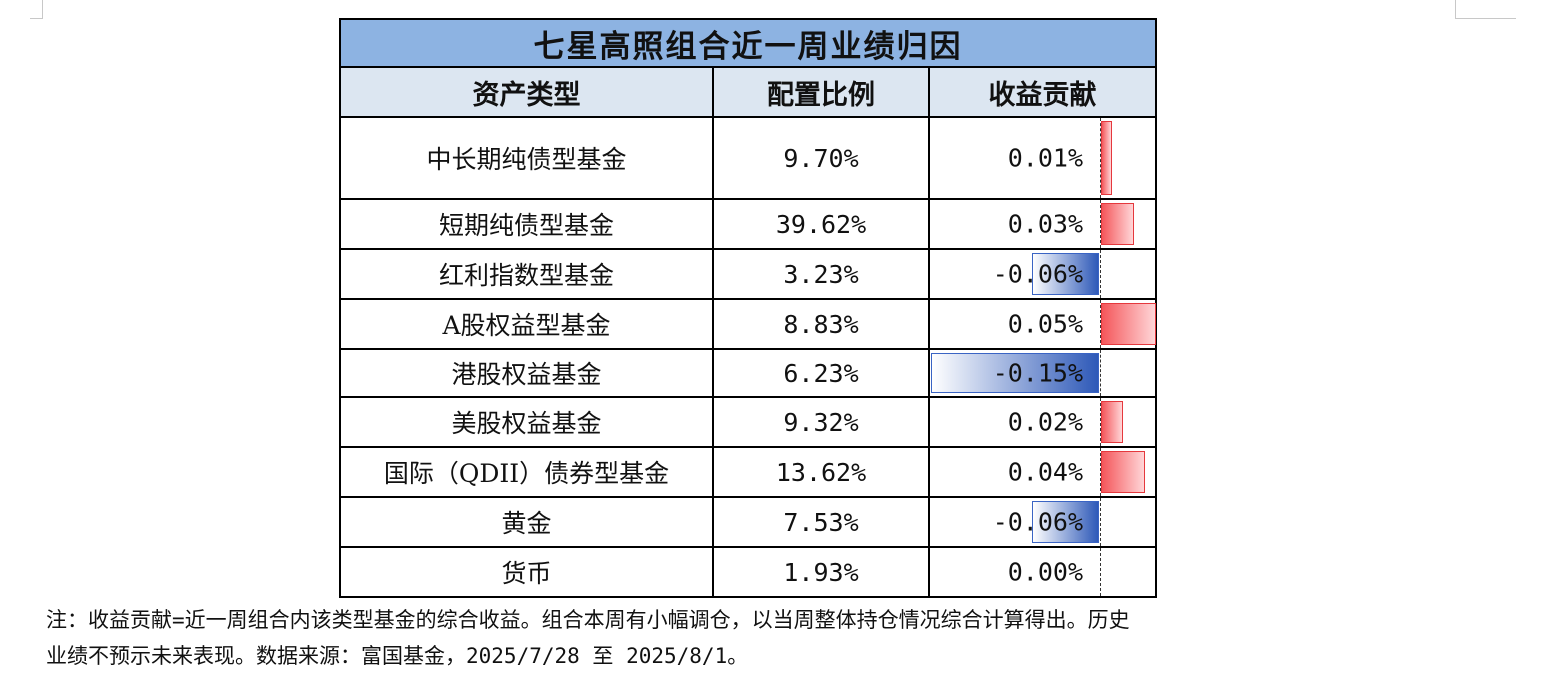  What do you see at coordinates (822, 158) in the screenshot?
I see `allocation-cell: 9.70%` at bounding box center [822, 158].